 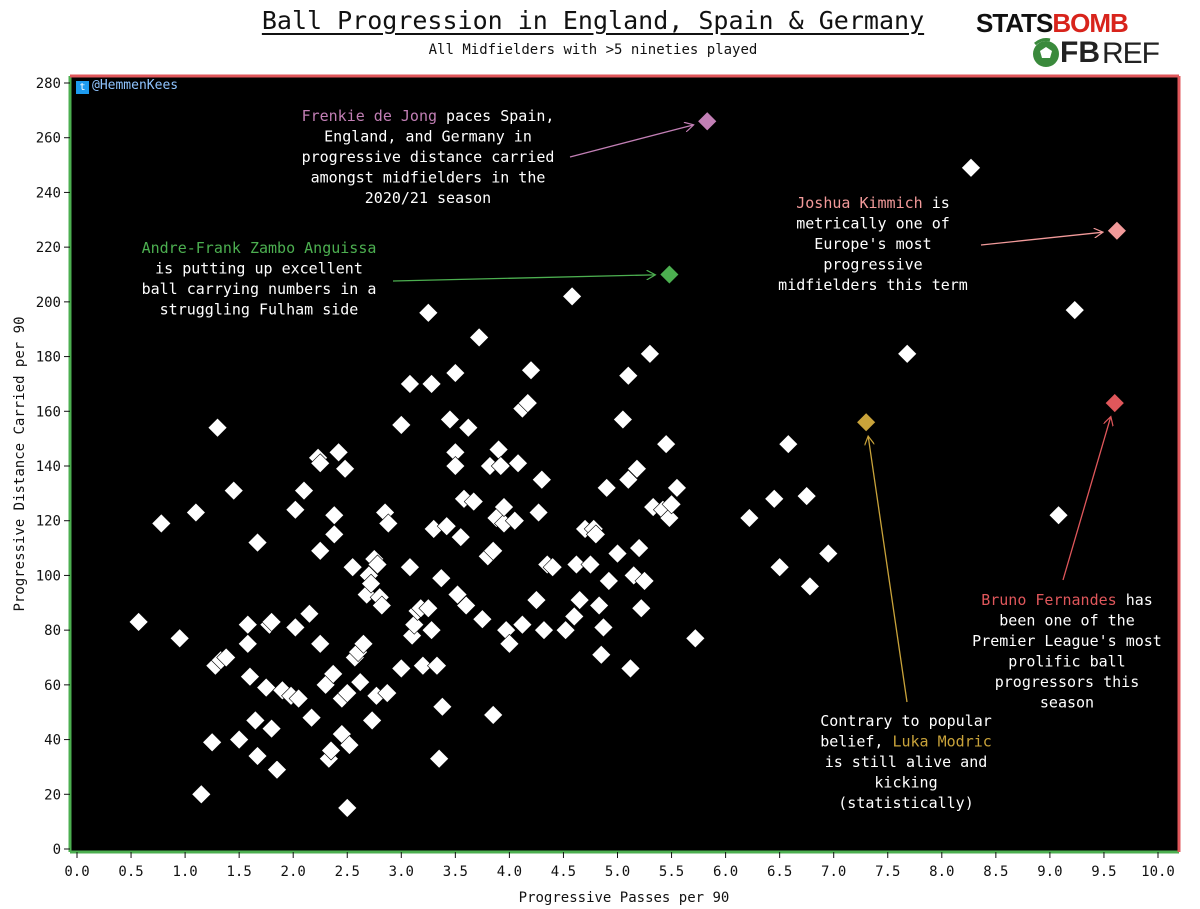 What do you see at coordinates (1067, 600) in the screenshot?
I see `annotation-line: Bruno Fernandes has` at bounding box center [1067, 600].